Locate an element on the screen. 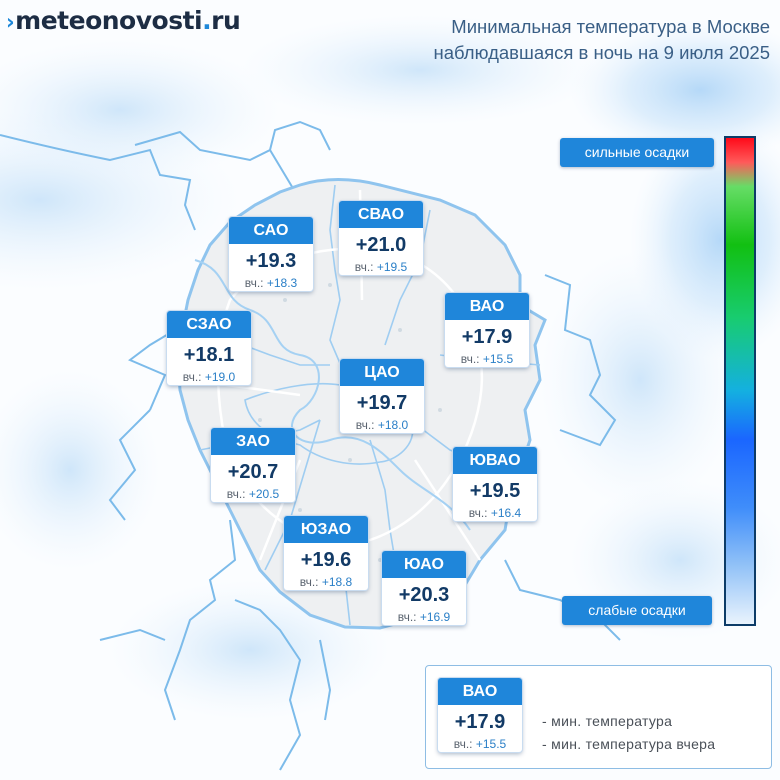  district-name: ЦАО is located at coordinates (382, 372).